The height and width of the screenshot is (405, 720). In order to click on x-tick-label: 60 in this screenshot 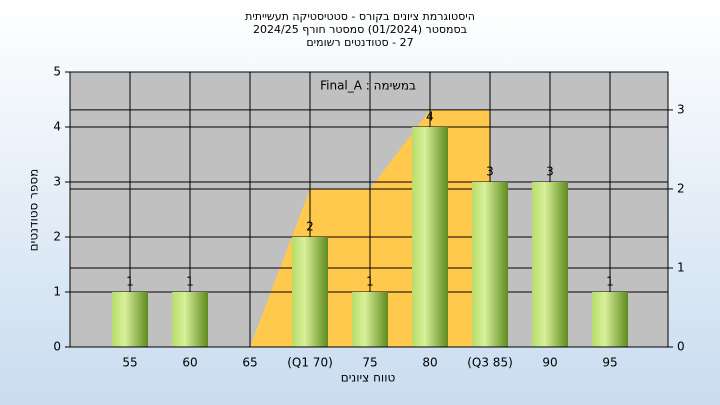, I will do `click(189, 363)`.